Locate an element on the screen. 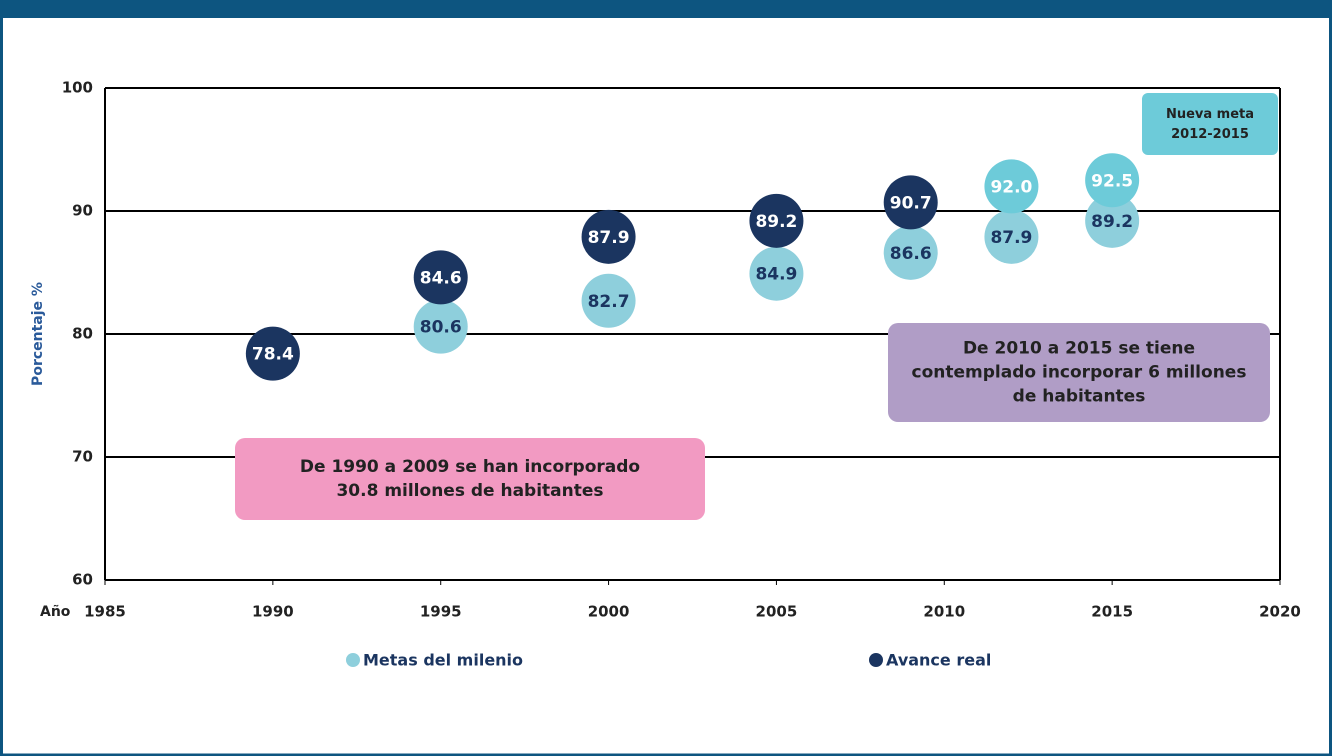 The height and width of the screenshot is (756, 1332). data-label: 84.9 is located at coordinates (776, 275).